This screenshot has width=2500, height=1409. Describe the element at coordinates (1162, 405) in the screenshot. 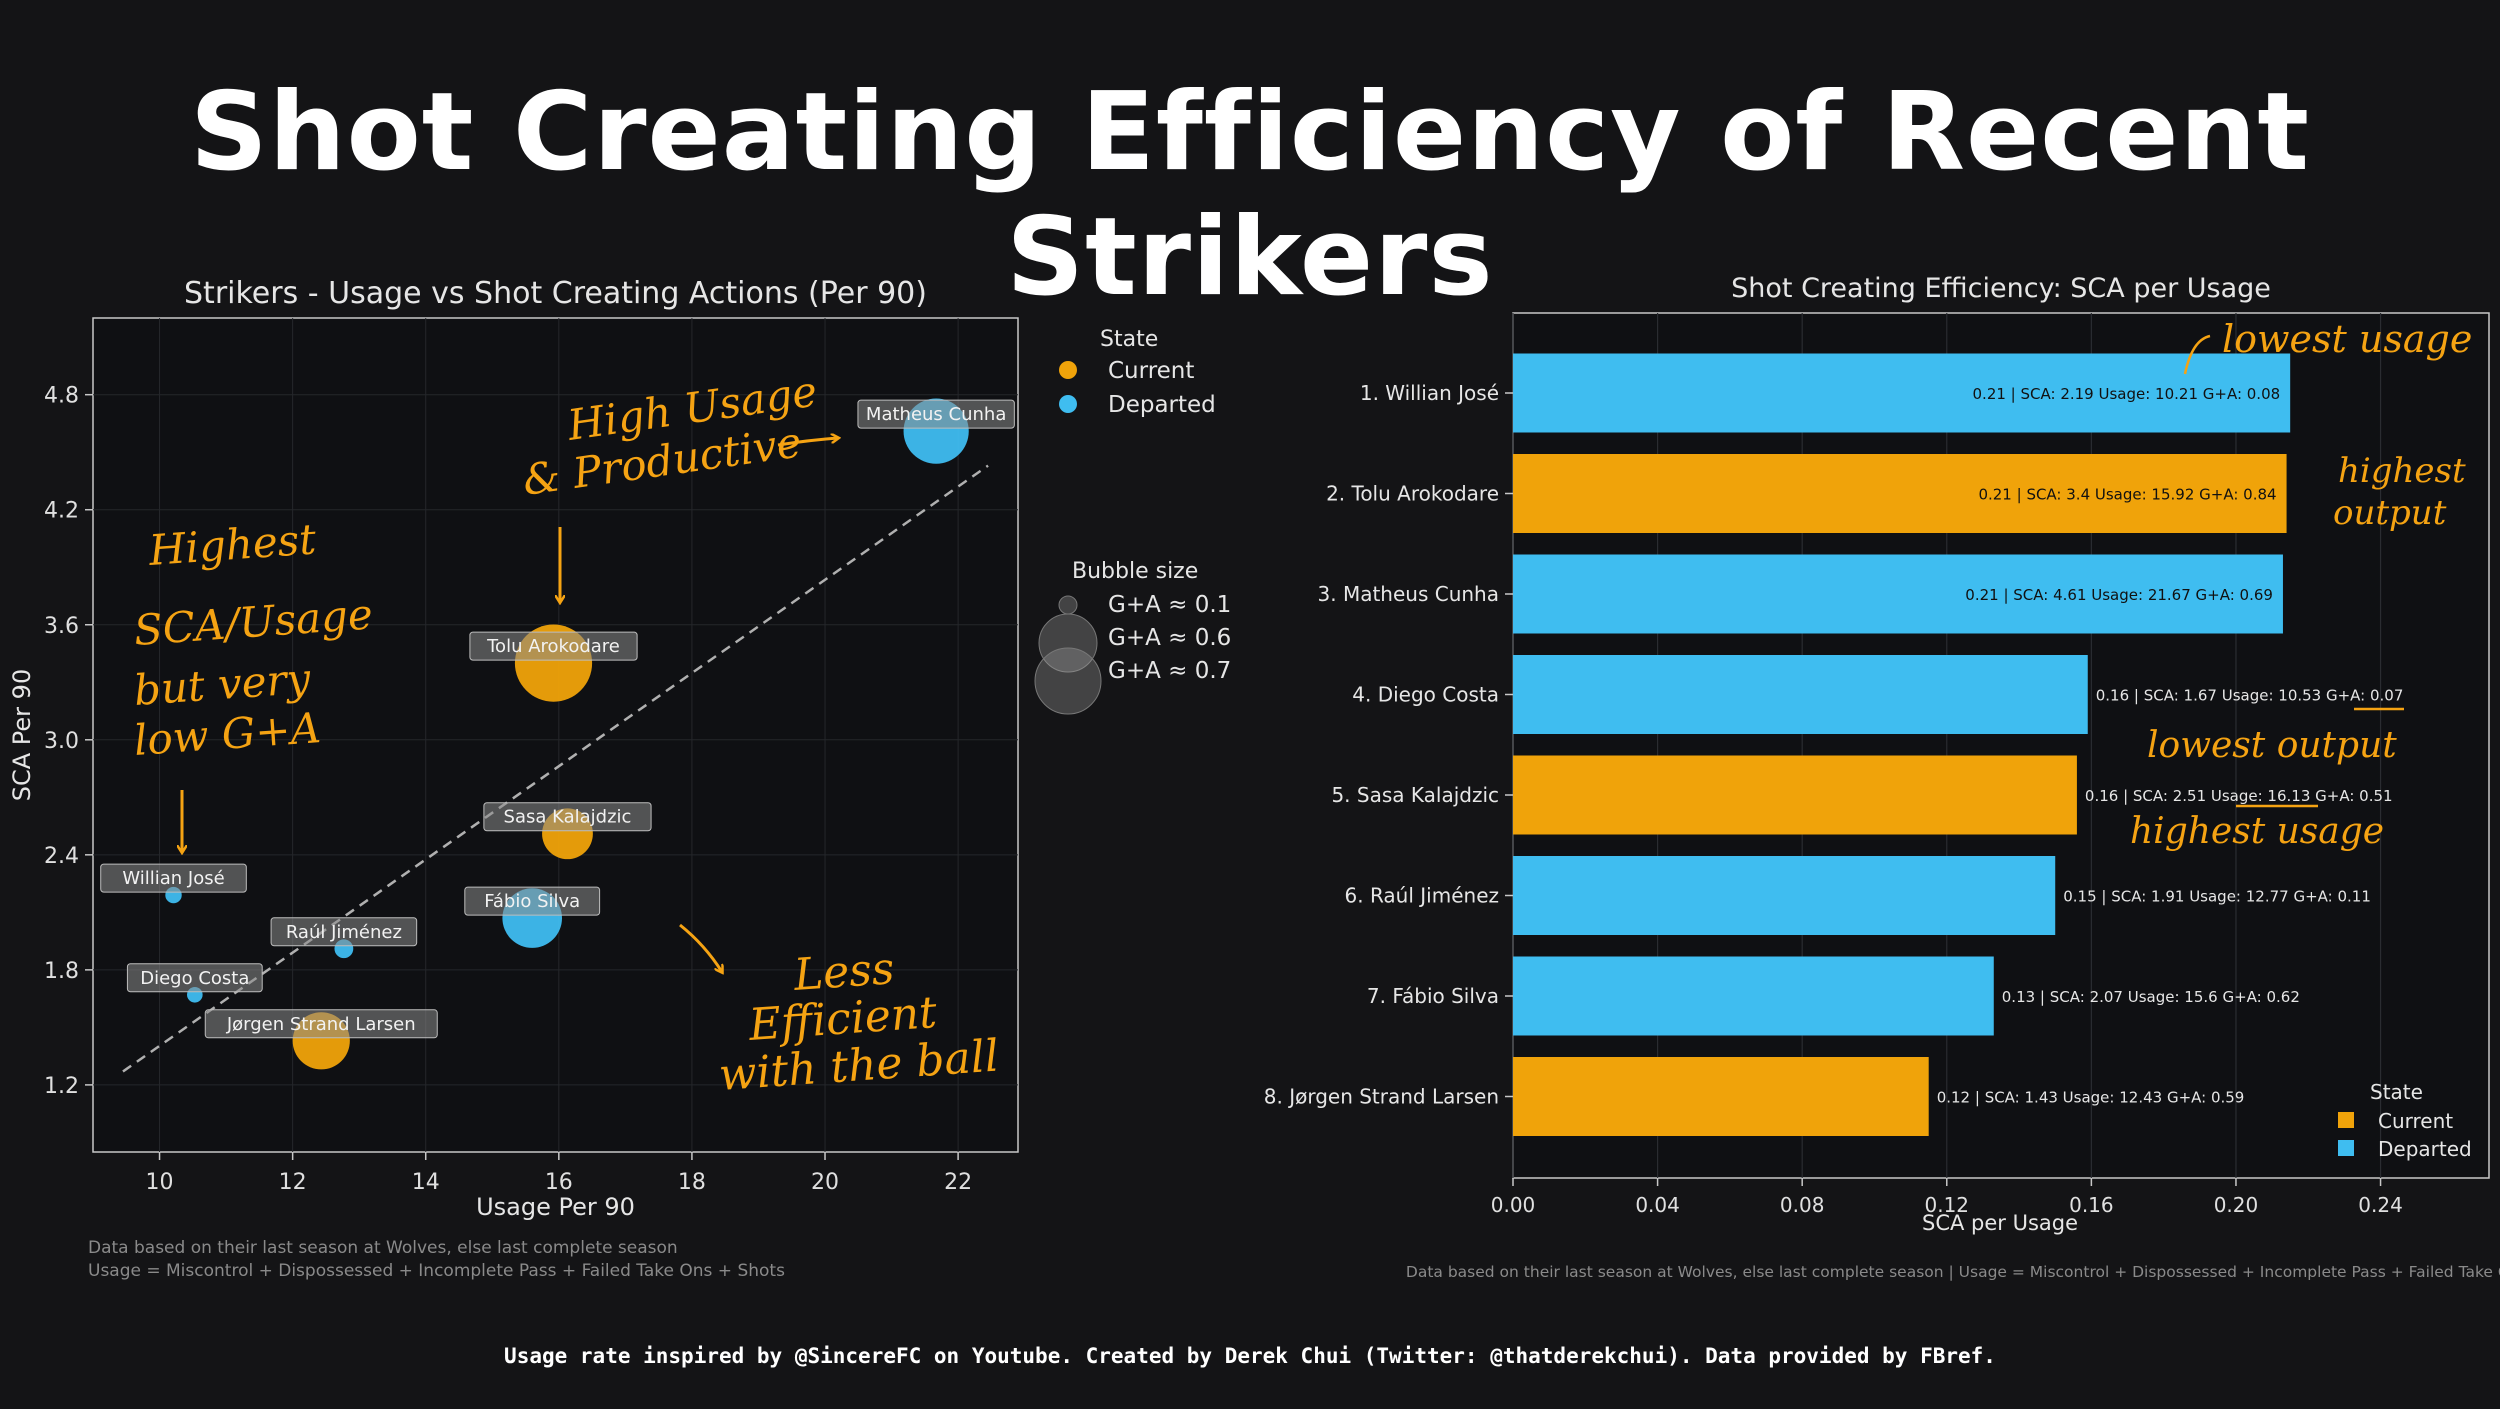

I see `state-legend-label: Departed` at that location.